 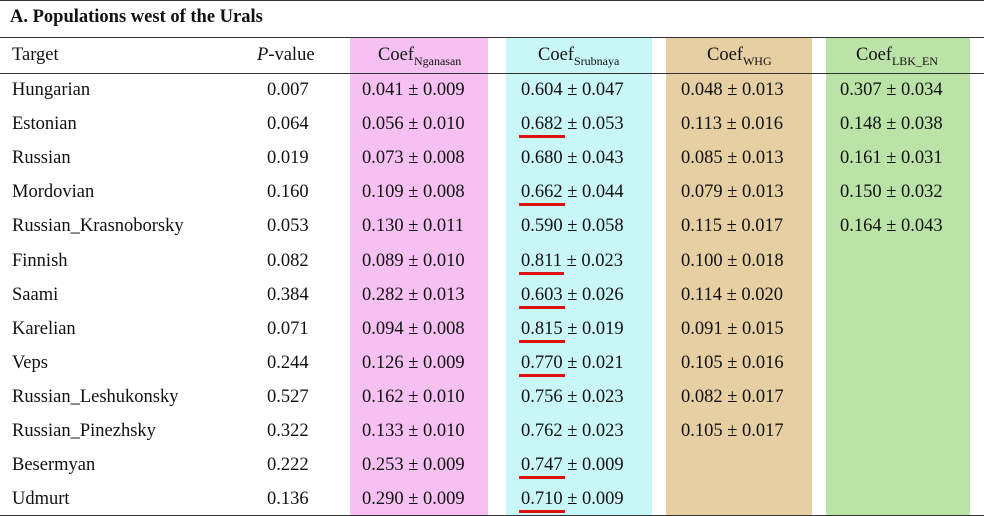 I want to click on coef-whg-cell: 0.105 ± 0.016, so click(x=732, y=362).